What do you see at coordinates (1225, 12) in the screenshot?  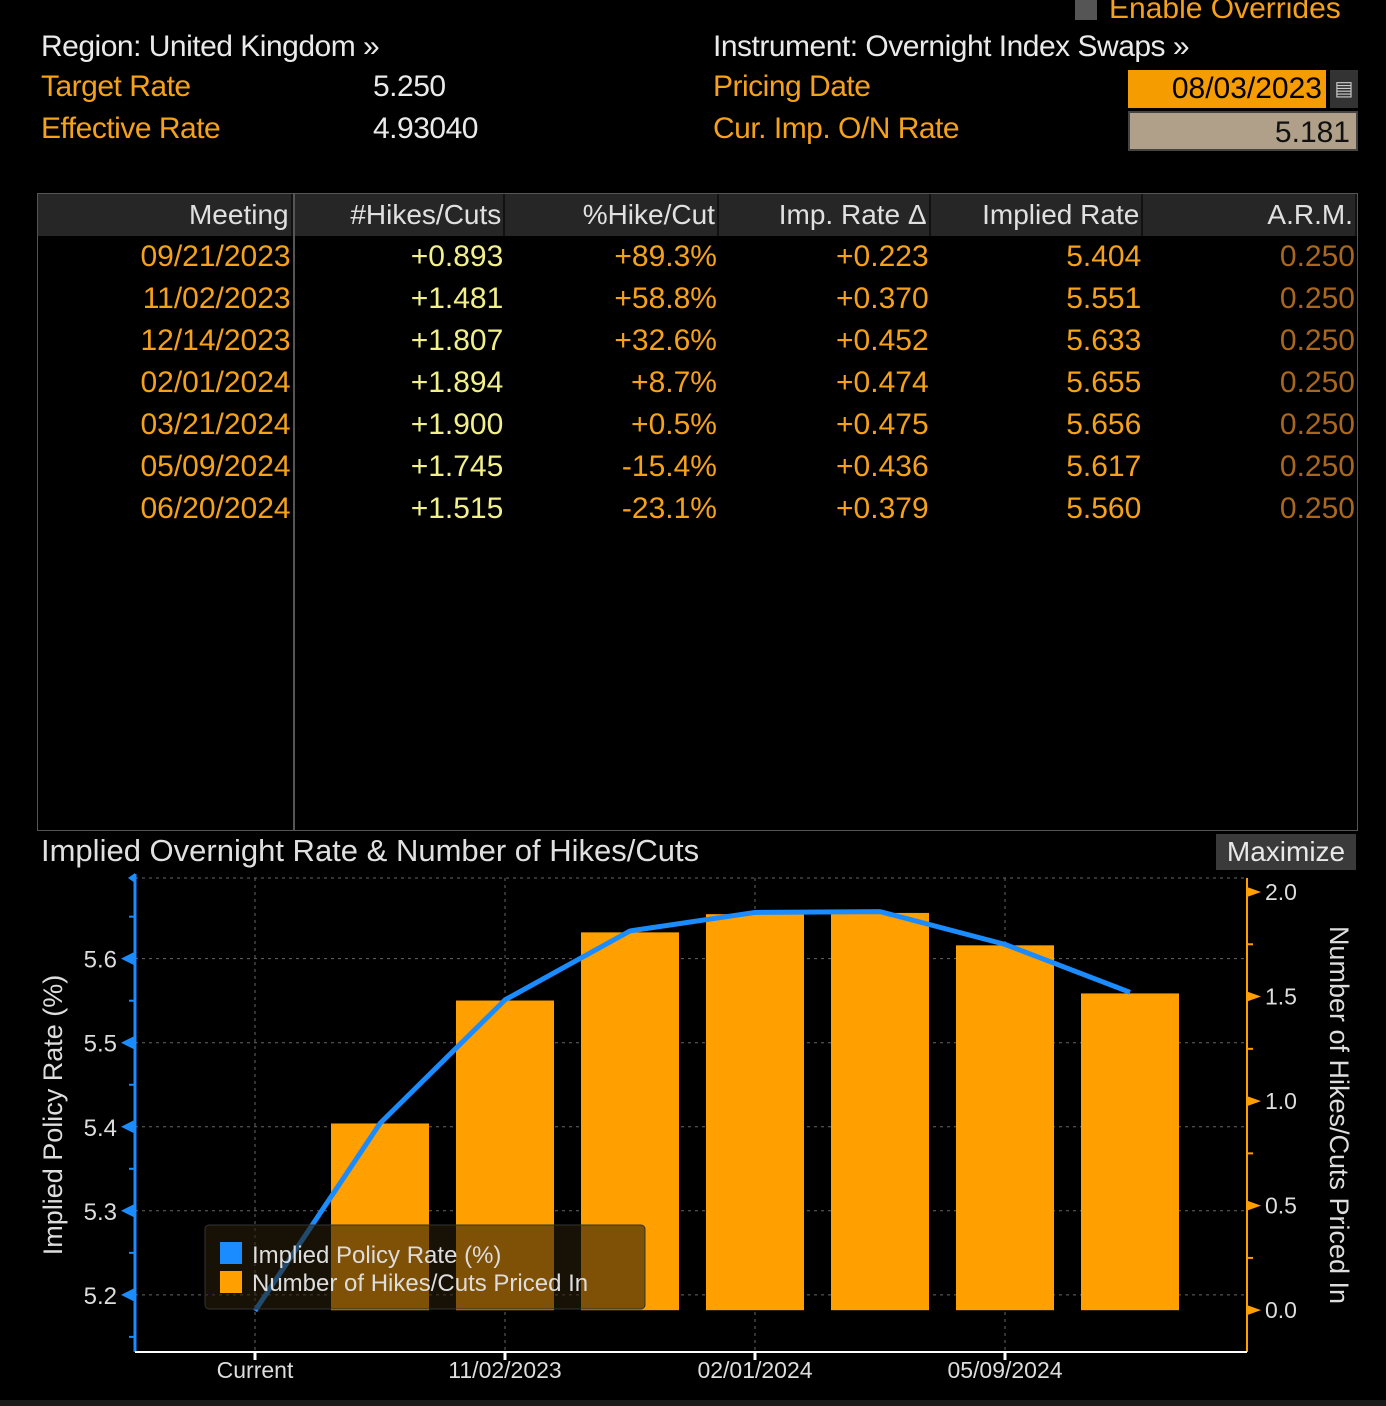 I see `enable-overrides-label: Enable Overrides` at bounding box center [1225, 12].